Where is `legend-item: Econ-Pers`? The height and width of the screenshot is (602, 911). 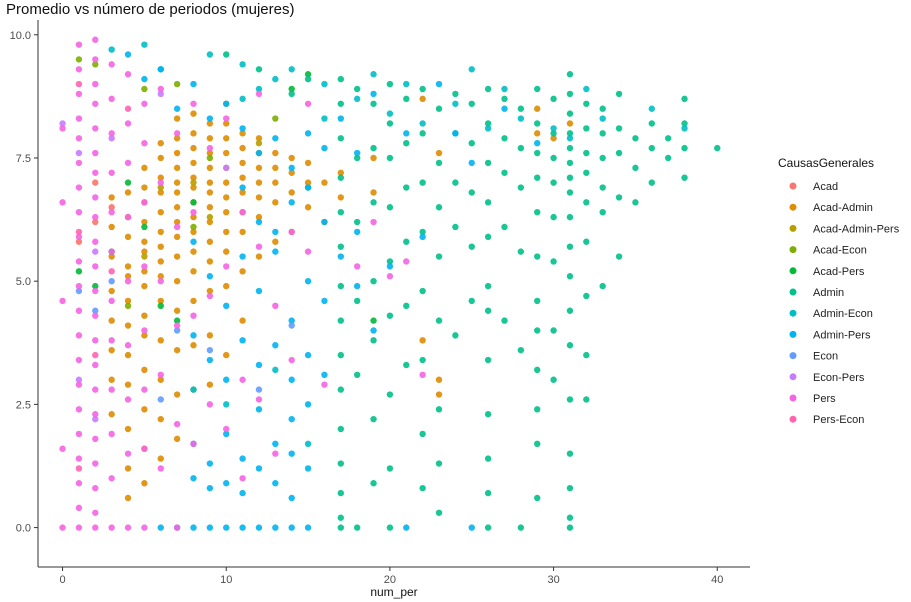 legend-item: Econ-Pers is located at coordinates (827, 378).